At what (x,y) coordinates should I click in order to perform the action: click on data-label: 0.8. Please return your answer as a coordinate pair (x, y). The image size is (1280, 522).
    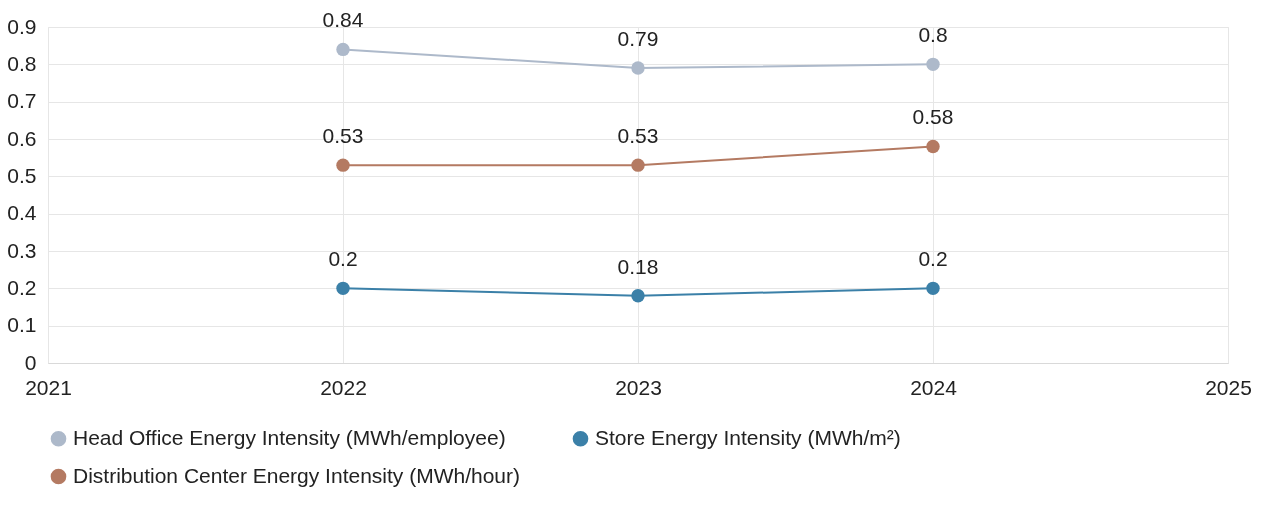
    Looking at the image, I should click on (933, 35).